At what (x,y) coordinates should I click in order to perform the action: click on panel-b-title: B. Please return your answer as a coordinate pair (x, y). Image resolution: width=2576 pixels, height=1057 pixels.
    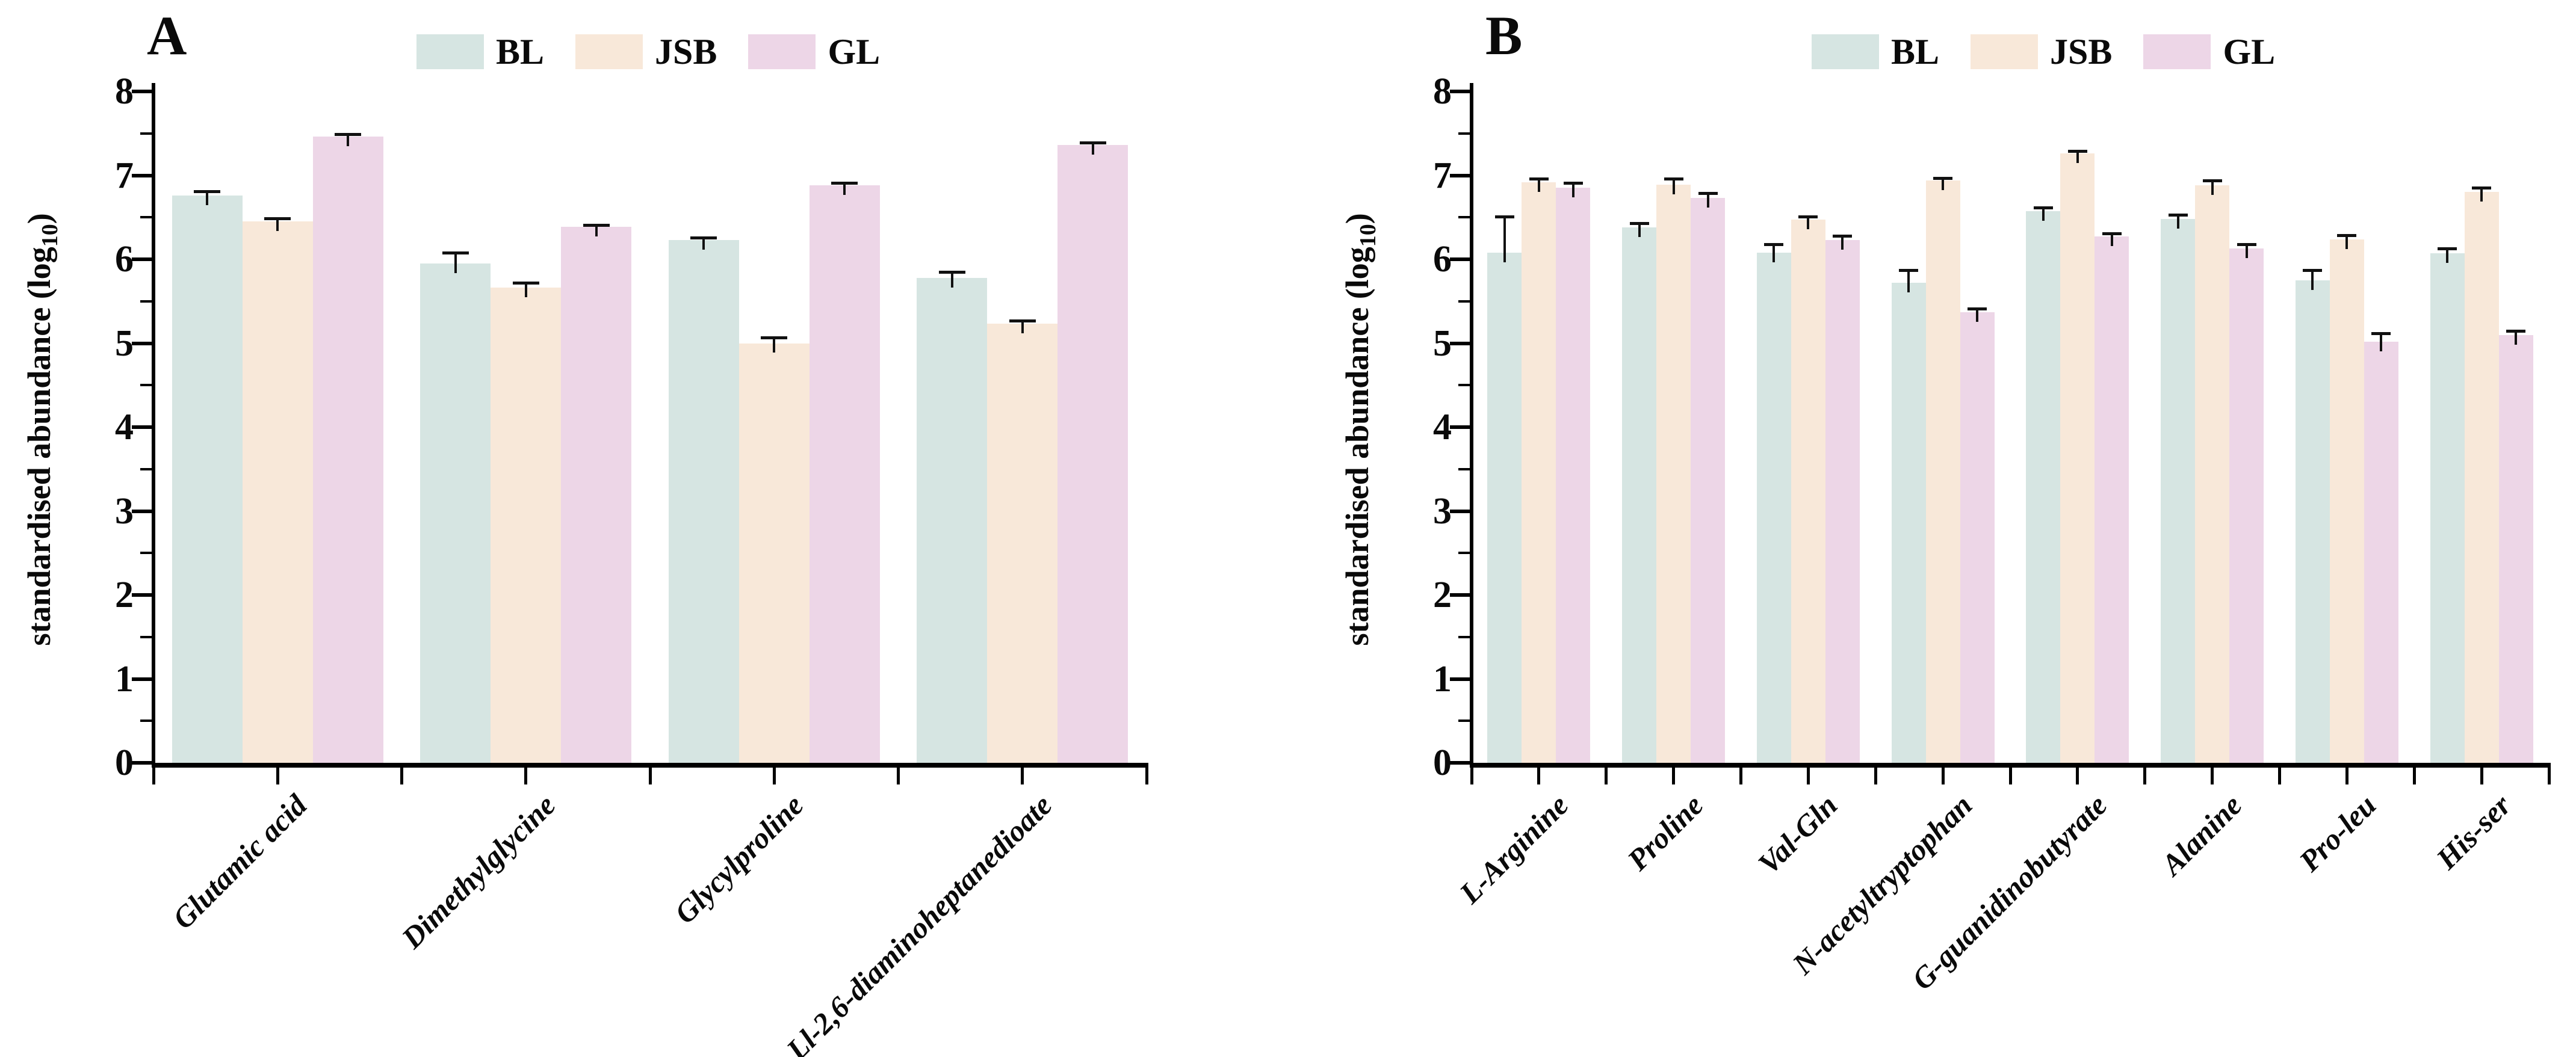
    Looking at the image, I should click on (1504, 35).